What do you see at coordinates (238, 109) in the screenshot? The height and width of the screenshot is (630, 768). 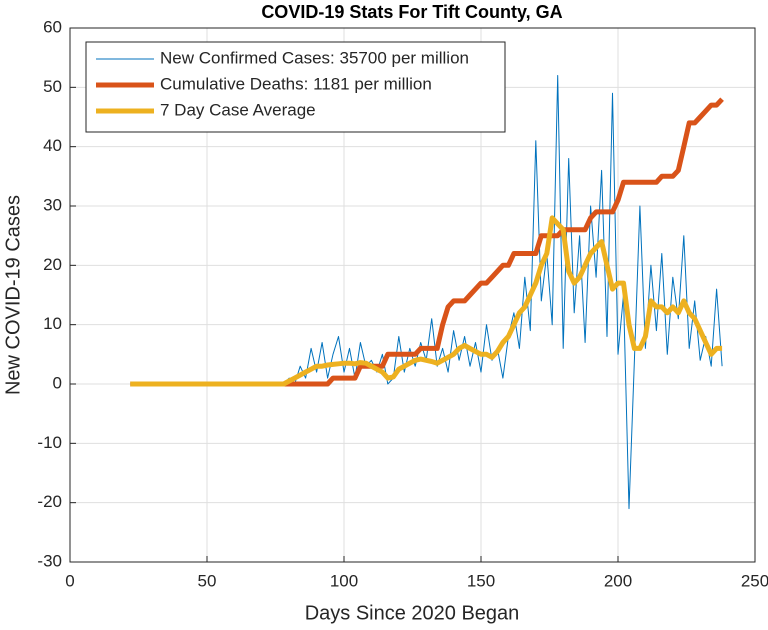 I see `legend-label: 7 Day Case Average` at bounding box center [238, 109].